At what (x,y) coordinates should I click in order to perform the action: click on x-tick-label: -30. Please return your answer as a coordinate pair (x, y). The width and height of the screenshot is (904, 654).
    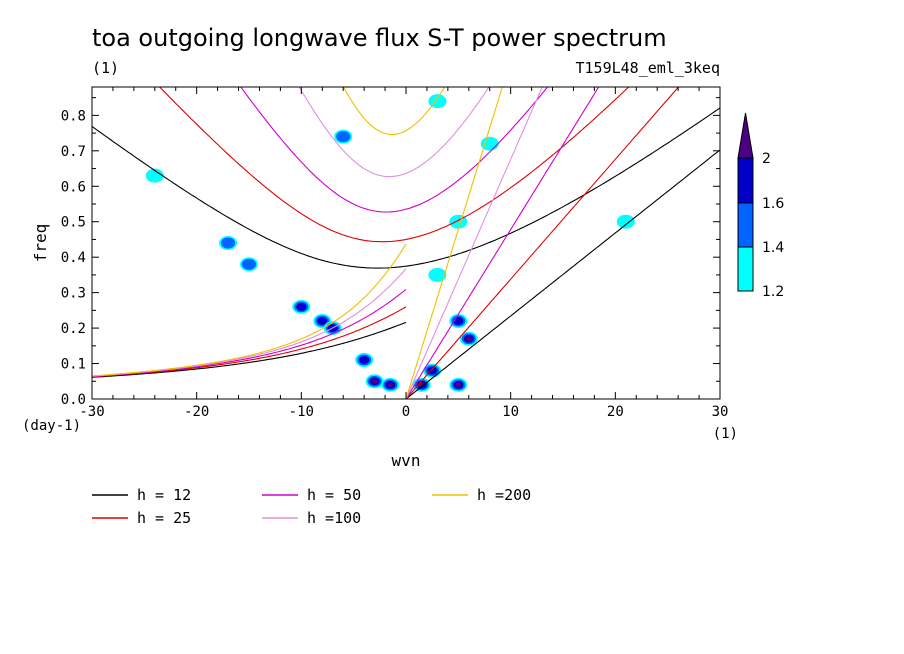
    Looking at the image, I should click on (91, 412).